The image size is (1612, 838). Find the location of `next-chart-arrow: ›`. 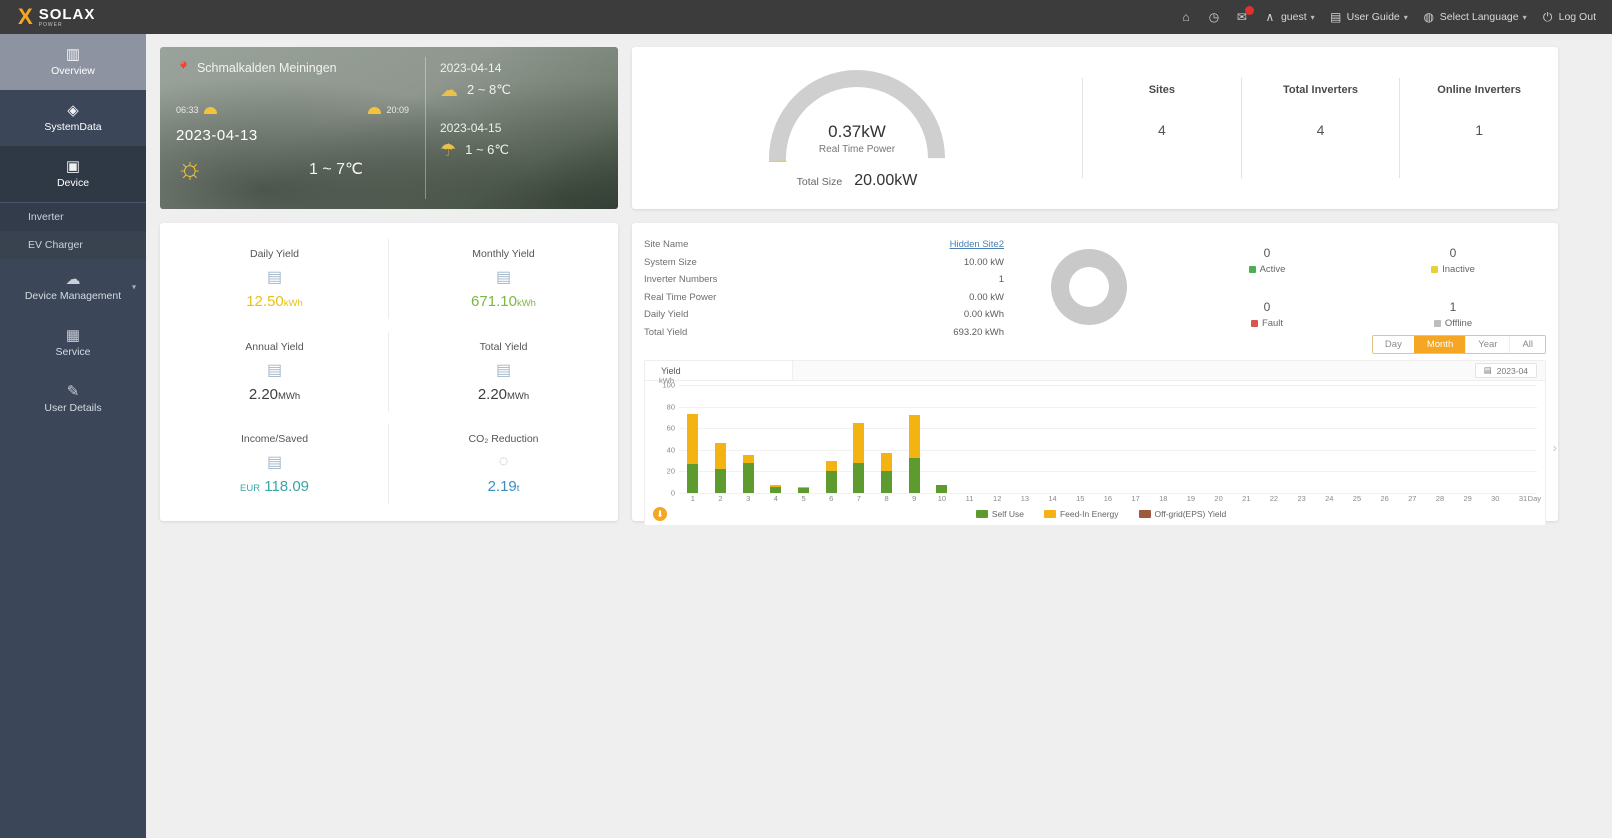

next-chart-arrow: › is located at coordinates (1554, 447).